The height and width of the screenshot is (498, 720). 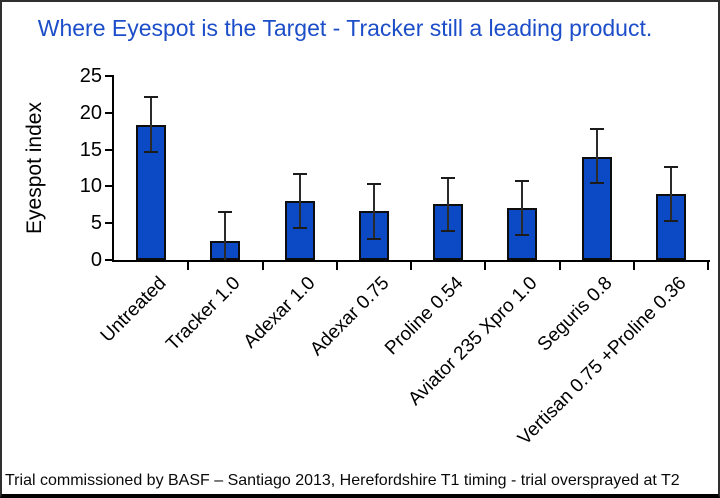 I want to click on y-tick-label: 10, so click(x=90, y=186).